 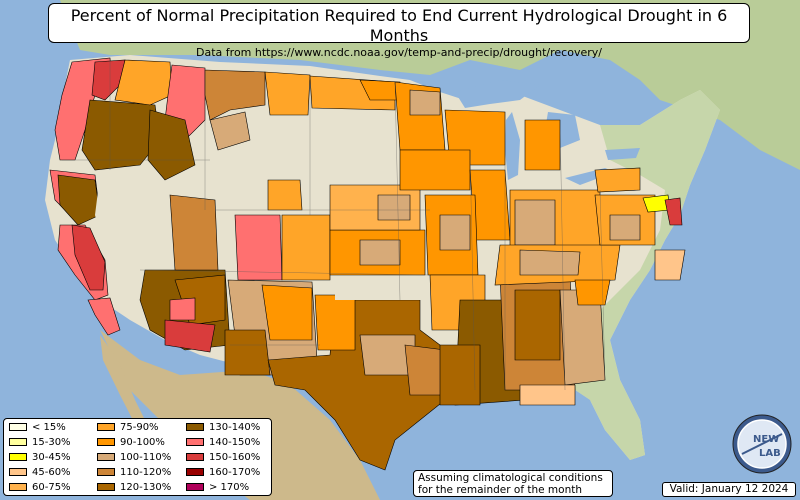 What do you see at coordinates (258, 247) in the screenshot?
I see `region-co-west` at bounding box center [258, 247].